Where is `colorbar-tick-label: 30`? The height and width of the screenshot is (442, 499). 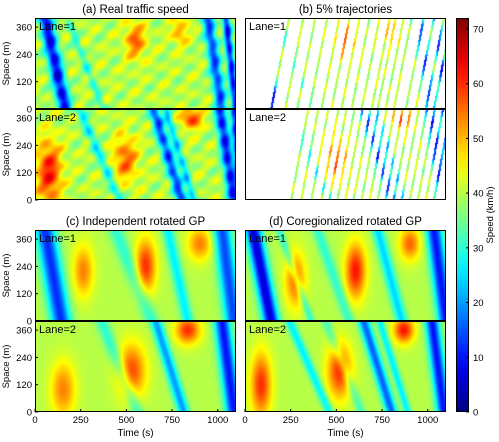
colorbar-tick-label: 30 is located at coordinates (478, 248).